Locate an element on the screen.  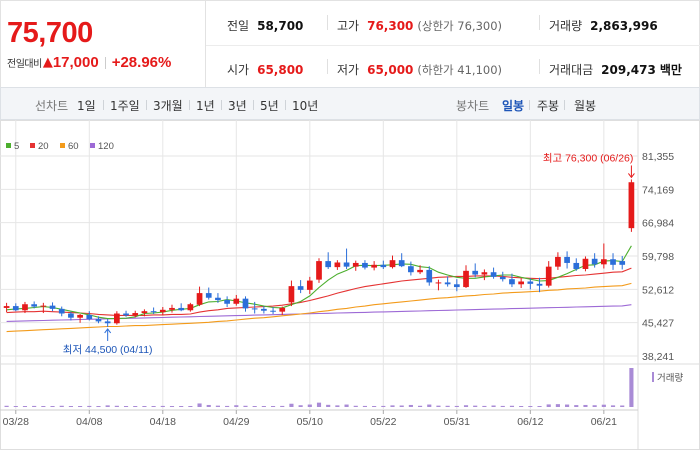
x-tick-label: 05/10 is located at coordinates (310, 422).